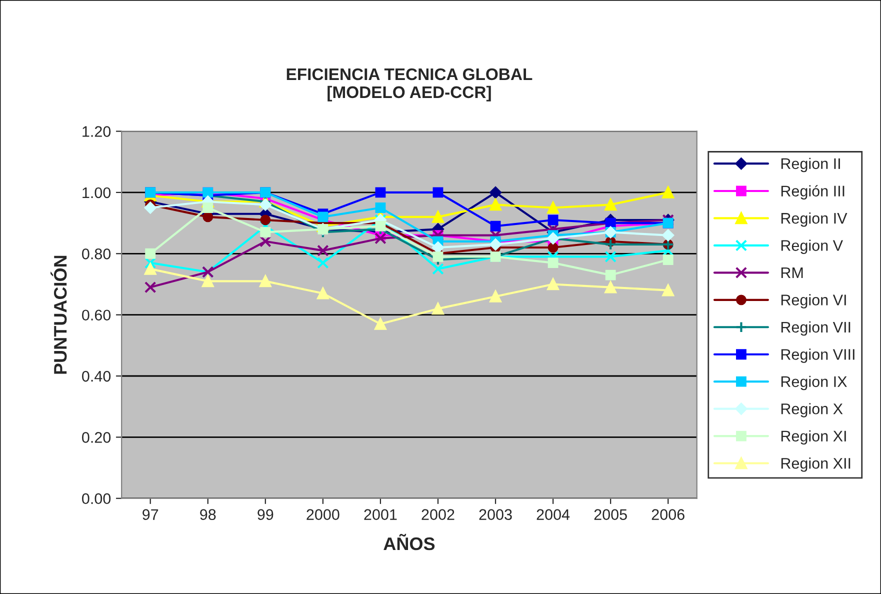 The width and height of the screenshot is (881, 594). What do you see at coordinates (409, 85) in the screenshot?
I see `chart-title: EFICIENCIA TECNICA GLOBAL [MODELO AED-CCR]` at bounding box center [409, 85].